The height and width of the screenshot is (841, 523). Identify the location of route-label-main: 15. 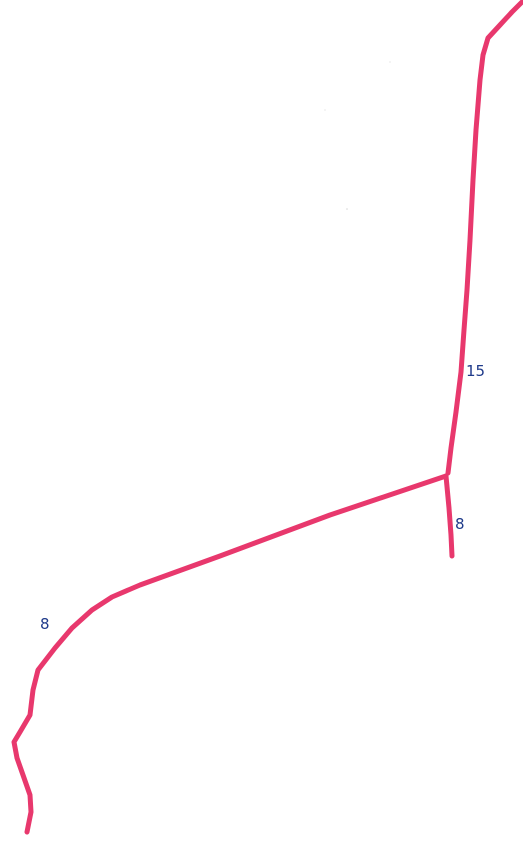
(475, 371).